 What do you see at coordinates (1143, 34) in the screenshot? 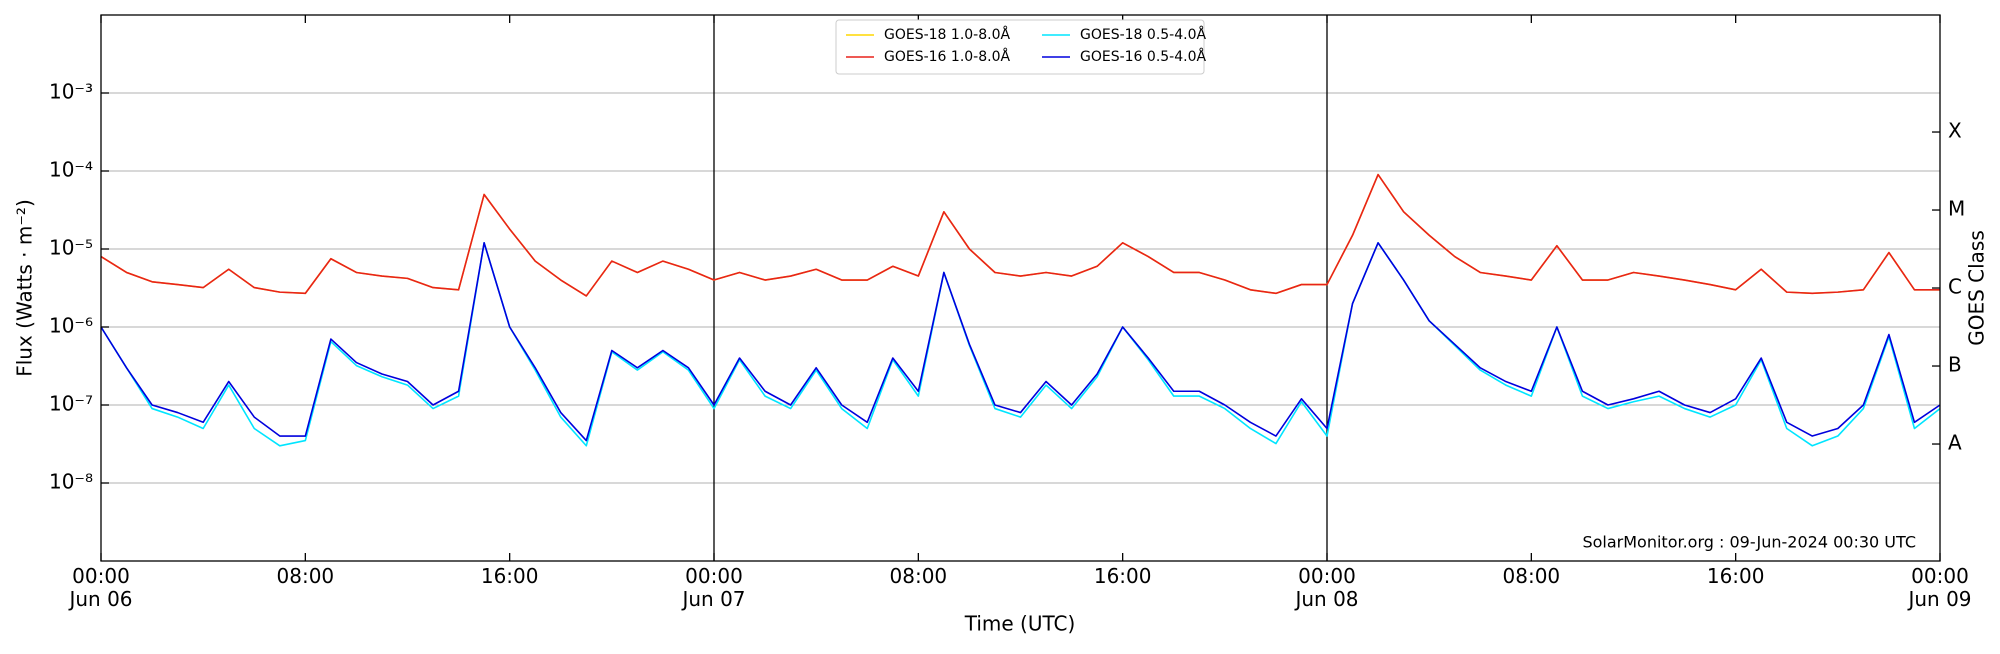
I see `legend-label: GOES-18 0.5-4.0Å` at bounding box center [1143, 34].